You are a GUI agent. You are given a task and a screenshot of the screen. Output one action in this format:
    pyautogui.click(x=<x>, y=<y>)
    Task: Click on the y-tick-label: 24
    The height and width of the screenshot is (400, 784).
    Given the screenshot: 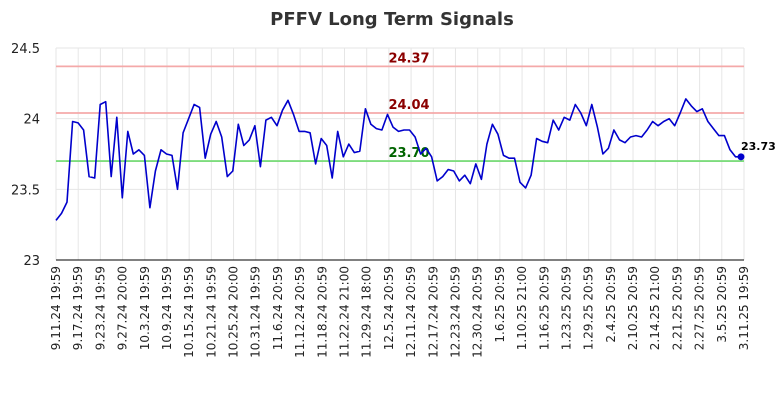 What is the action you would take?
    pyautogui.click(x=31, y=120)
    